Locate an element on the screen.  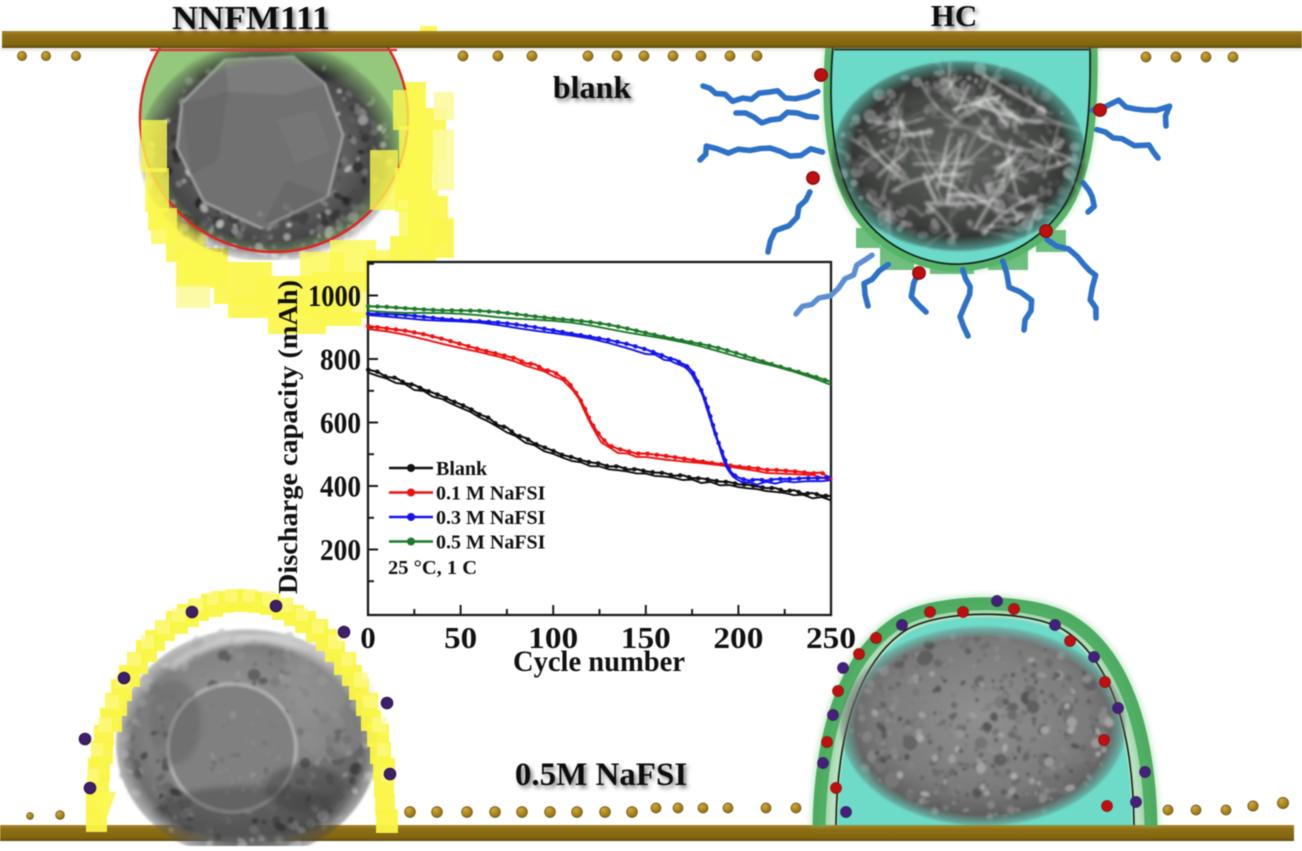
svg-text: 250 is located at coordinates (831, 637).